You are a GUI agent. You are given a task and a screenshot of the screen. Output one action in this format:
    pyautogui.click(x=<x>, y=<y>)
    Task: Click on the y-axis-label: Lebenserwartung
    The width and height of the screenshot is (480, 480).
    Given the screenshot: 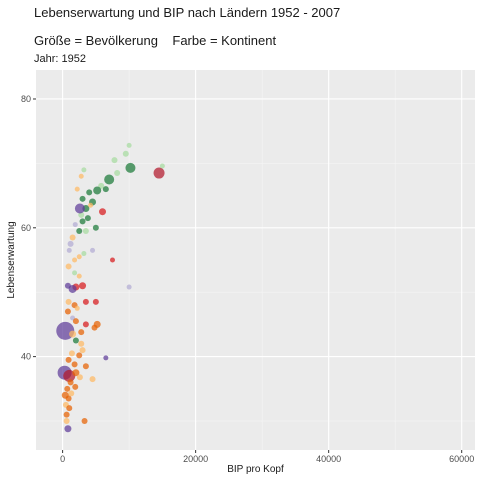 What is the action you would take?
    pyautogui.click(x=11, y=259)
    